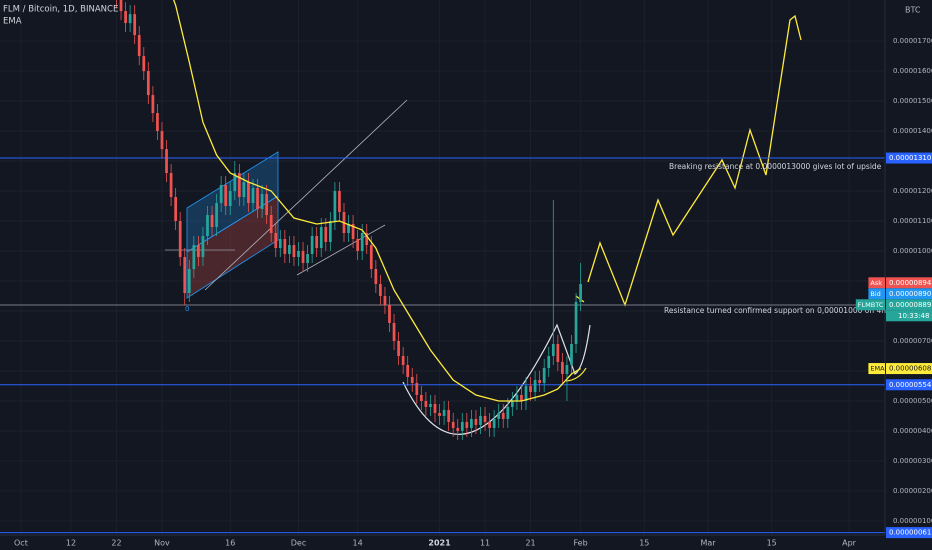 This screenshot has height=550, width=932. Describe the element at coordinates (298, 543) in the screenshot. I see `x-tick-label: Dec` at that location.